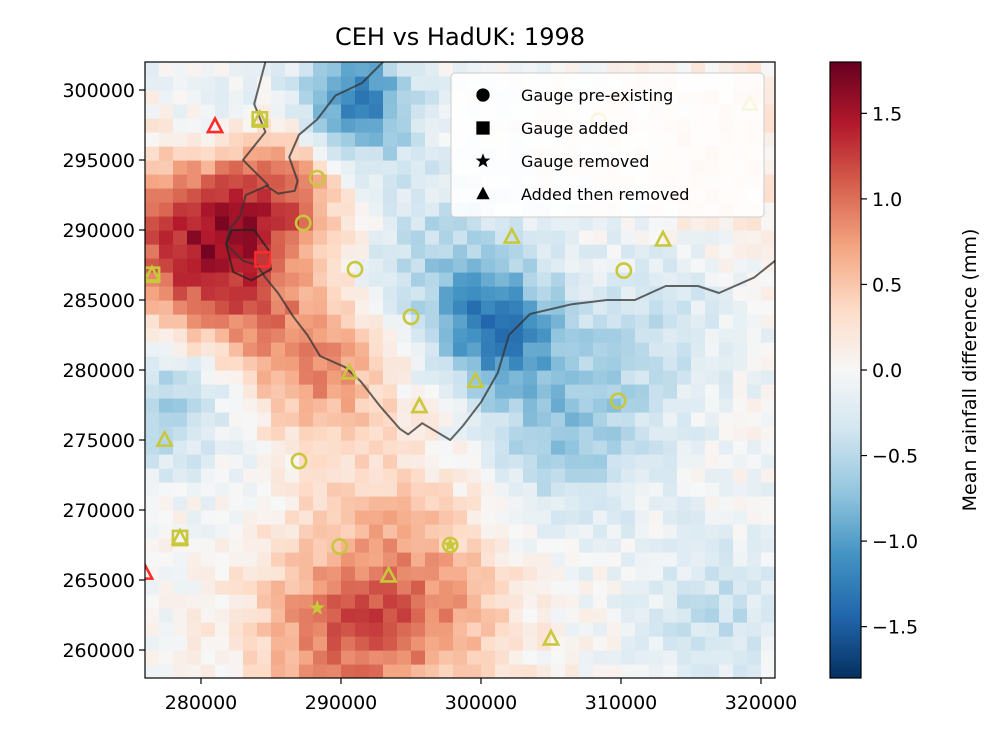 This screenshot has height=746, width=1006. I want to click on gauge-marker-triangle, so click(180, 536).